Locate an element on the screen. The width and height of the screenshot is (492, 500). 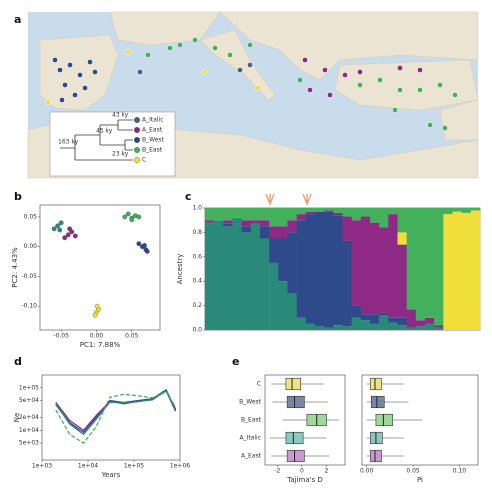
legend-label: C is located at coordinates (144, 160).